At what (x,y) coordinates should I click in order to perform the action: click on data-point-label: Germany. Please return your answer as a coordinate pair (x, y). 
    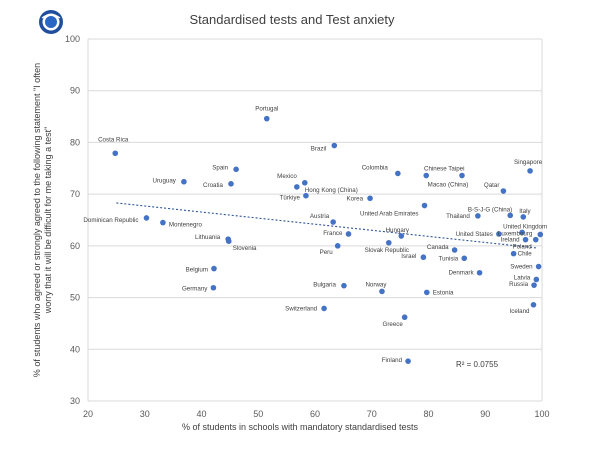
    Looking at the image, I should click on (195, 289).